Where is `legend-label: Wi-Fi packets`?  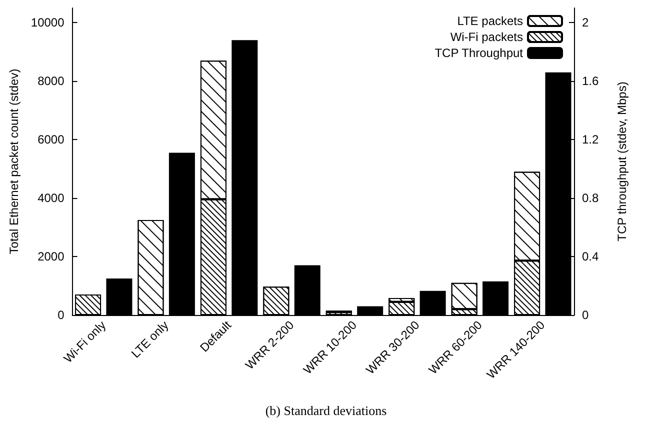 legend-label: Wi-Fi packets is located at coordinates (486, 37).